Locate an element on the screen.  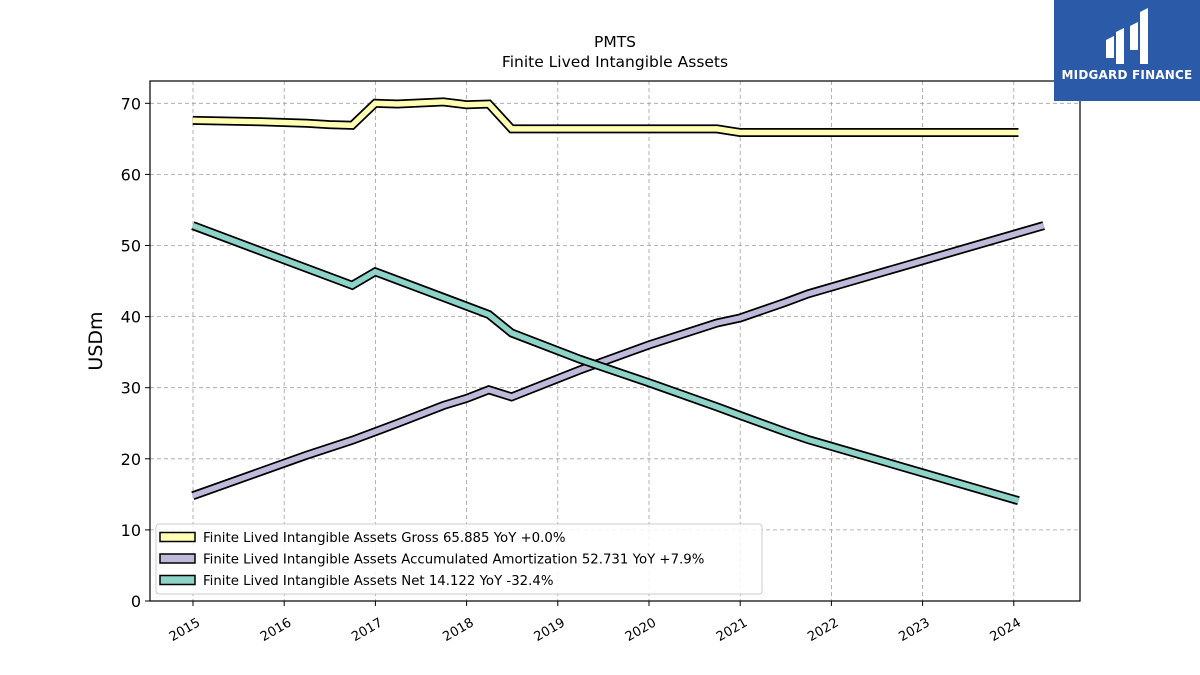
midgard-finance-logo: MIDGARD FINANCE is located at coordinates (1127, 50).